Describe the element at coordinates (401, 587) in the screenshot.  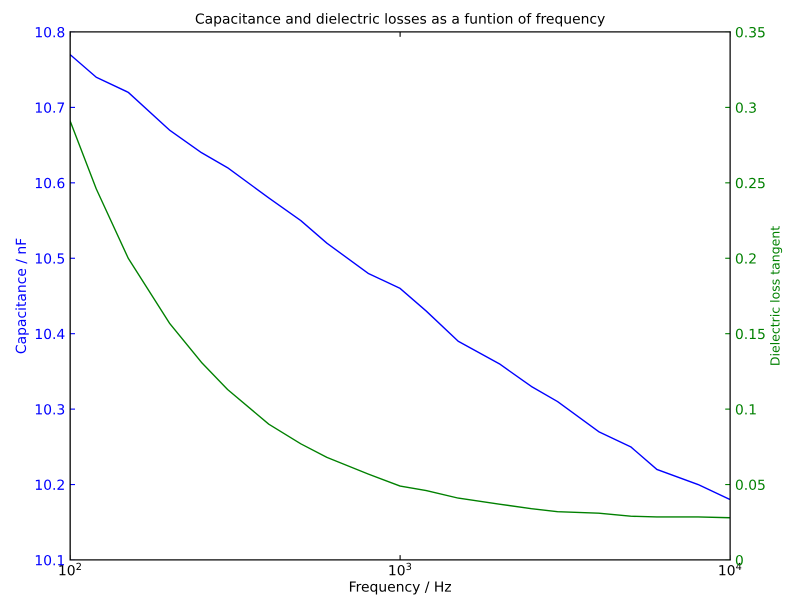
I see `x-axis-title: Frequency / Hz` at that location.